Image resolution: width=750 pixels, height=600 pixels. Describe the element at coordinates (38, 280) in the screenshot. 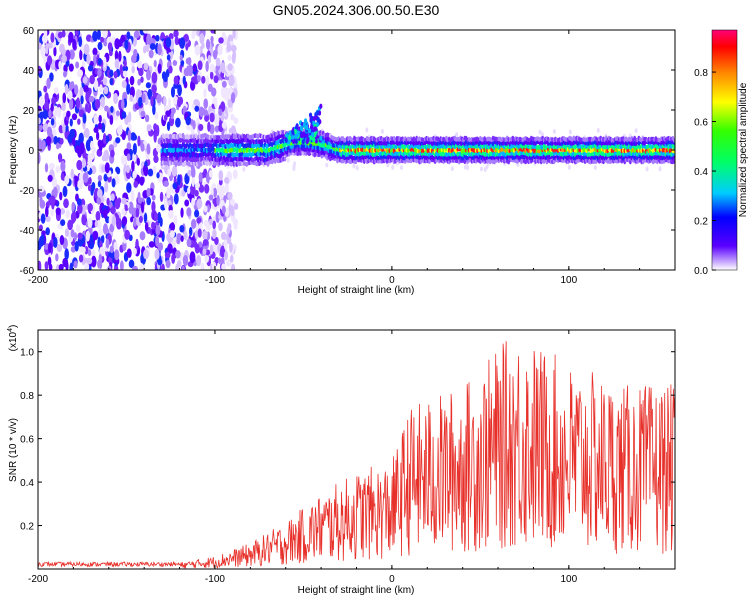

I see `x-tick-label: -200` at that location.